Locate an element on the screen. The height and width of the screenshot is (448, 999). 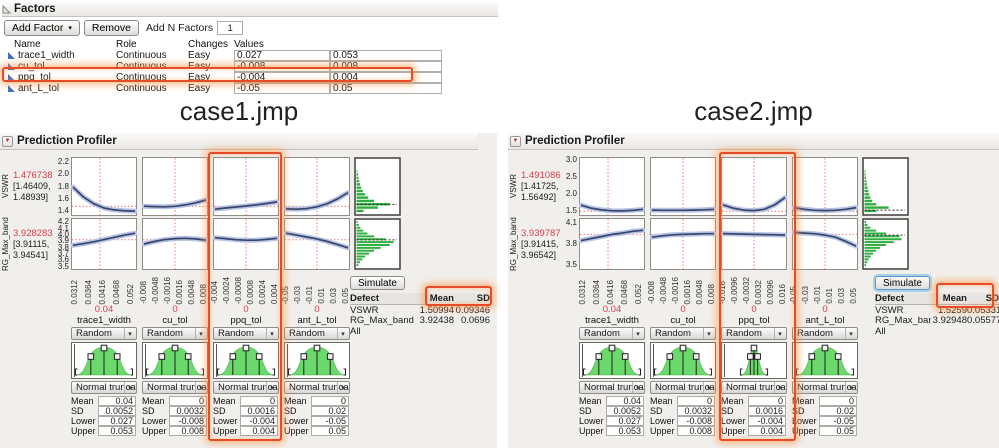
factor-high-value: 0.008 is located at coordinates (386, 66).